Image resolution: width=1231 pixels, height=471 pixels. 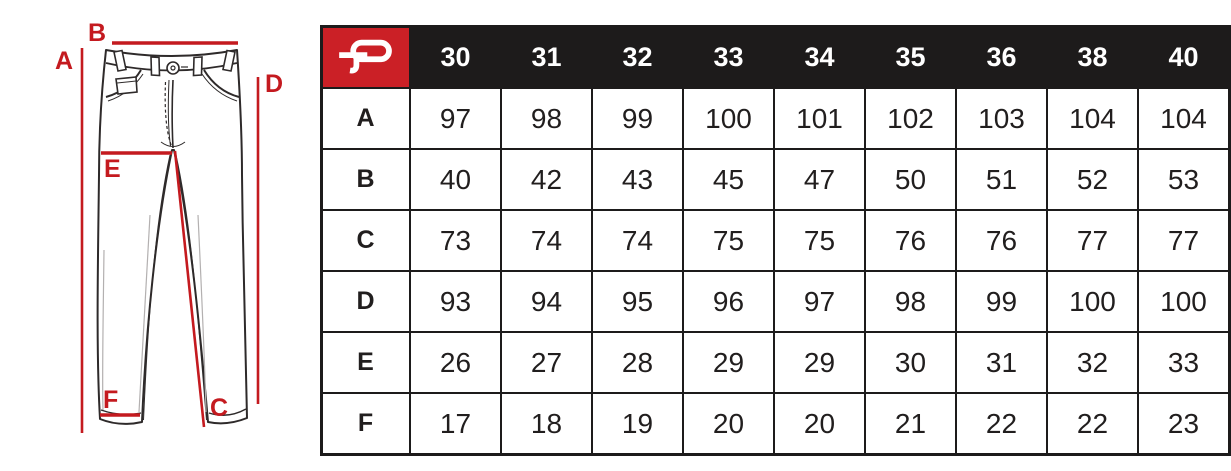 I want to click on left-pocket, so click(x=124, y=85).